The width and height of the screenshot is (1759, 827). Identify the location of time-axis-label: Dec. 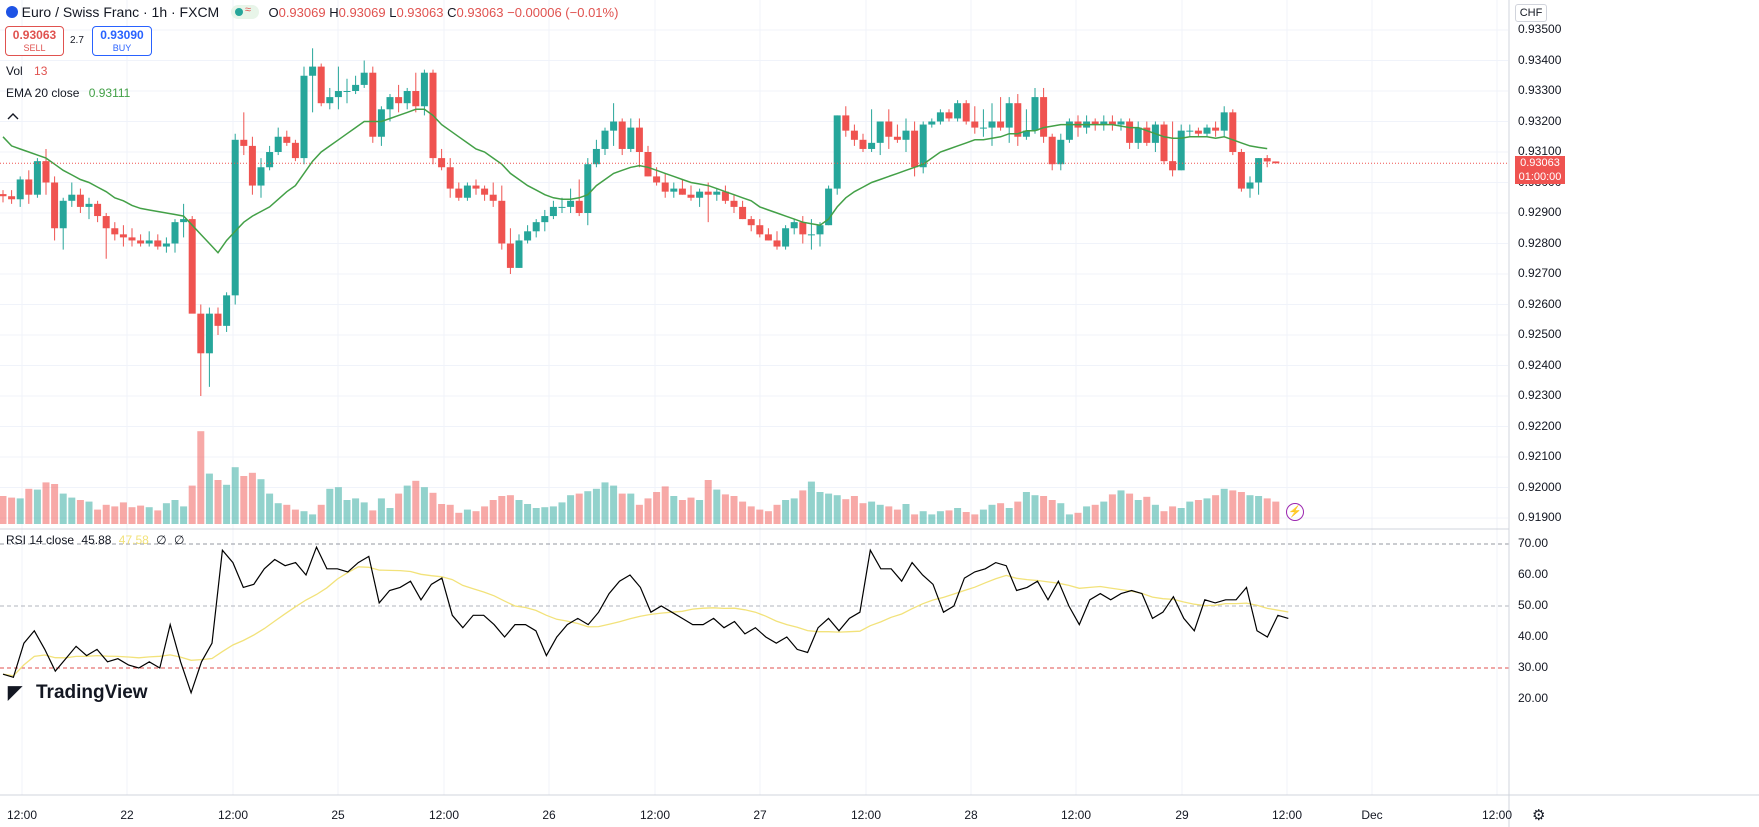
(1372, 815).